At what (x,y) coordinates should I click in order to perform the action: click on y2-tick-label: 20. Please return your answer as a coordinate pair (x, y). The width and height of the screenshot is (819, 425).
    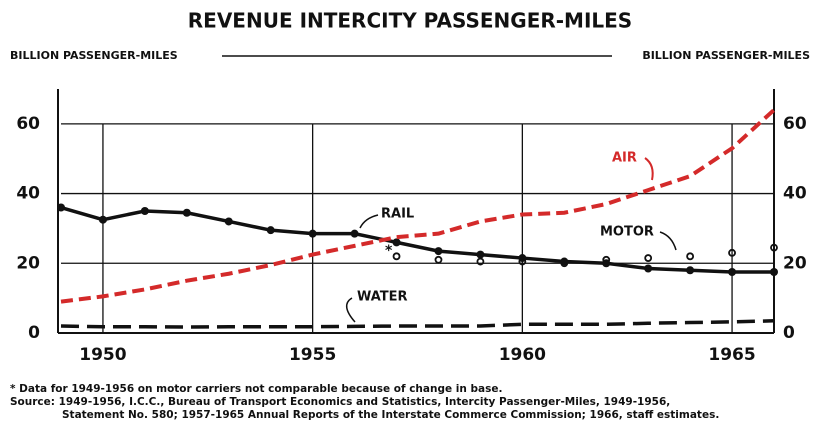
    Looking at the image, I should click on (795, 263).